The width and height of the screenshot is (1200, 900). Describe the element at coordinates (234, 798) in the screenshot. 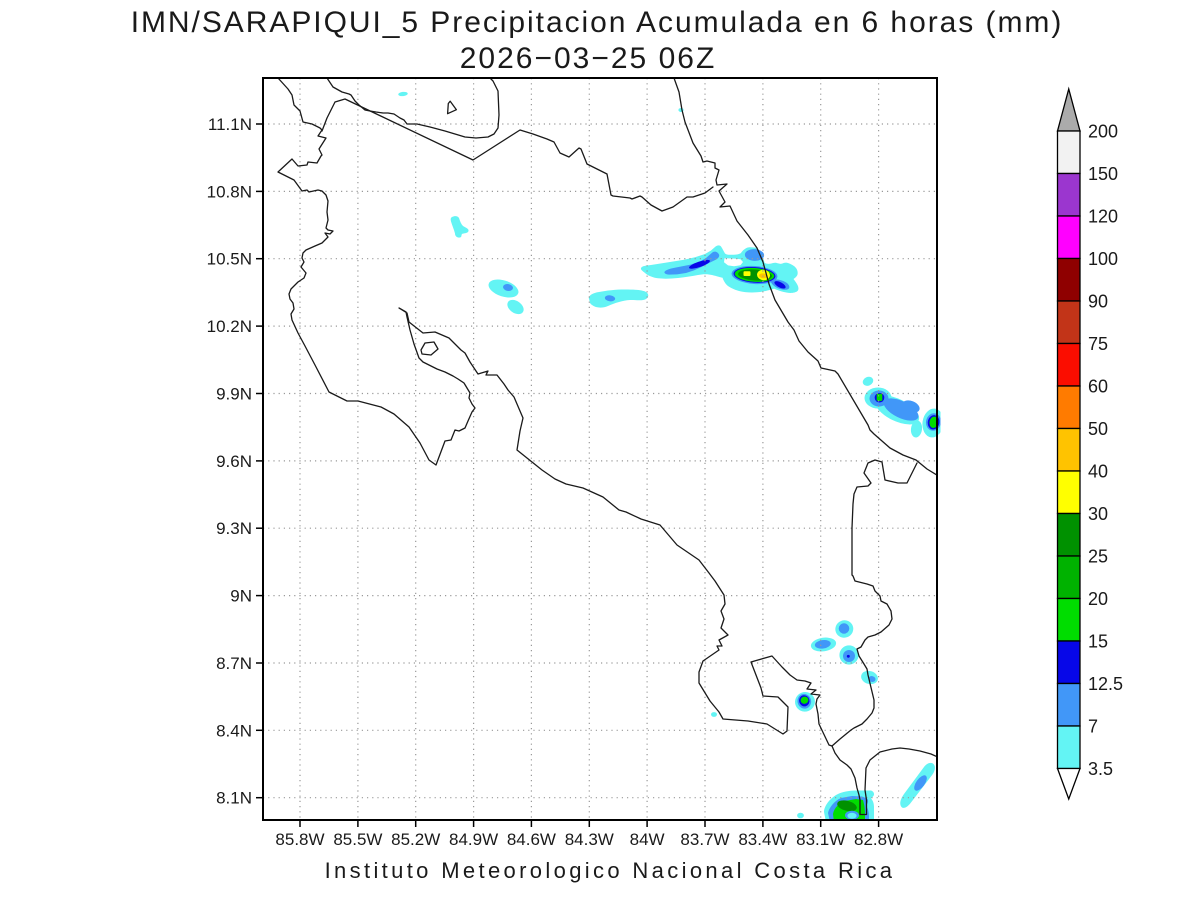

I see `svg-text: 8.1N` at that location.